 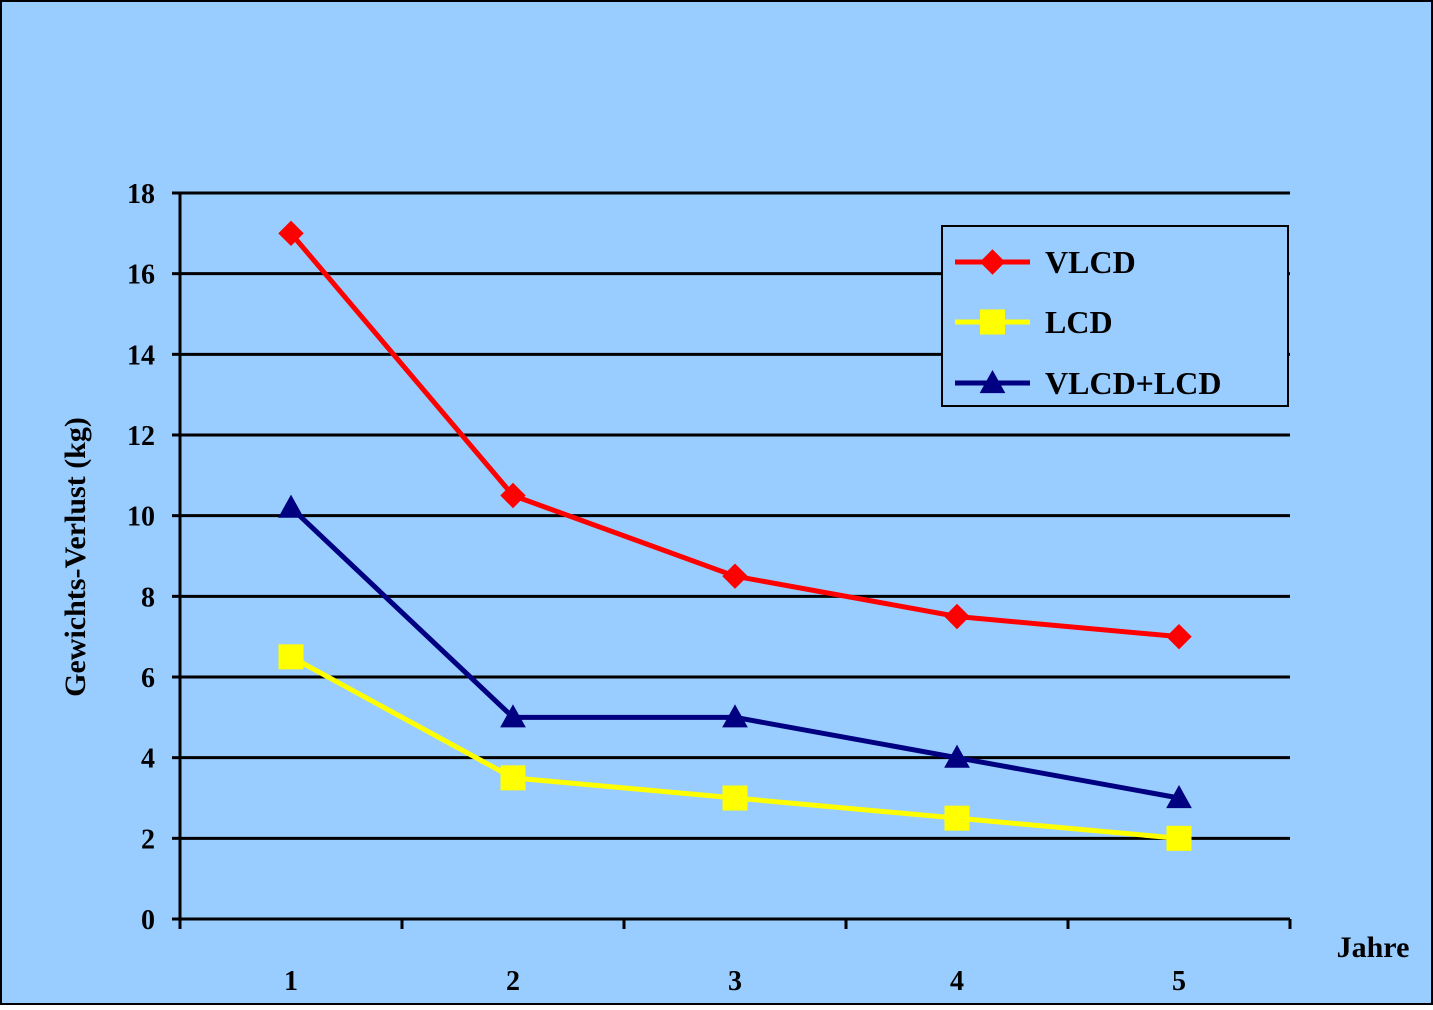 I want to click on legend-marker-vlcd-lcd, so click(x=992, y=381).